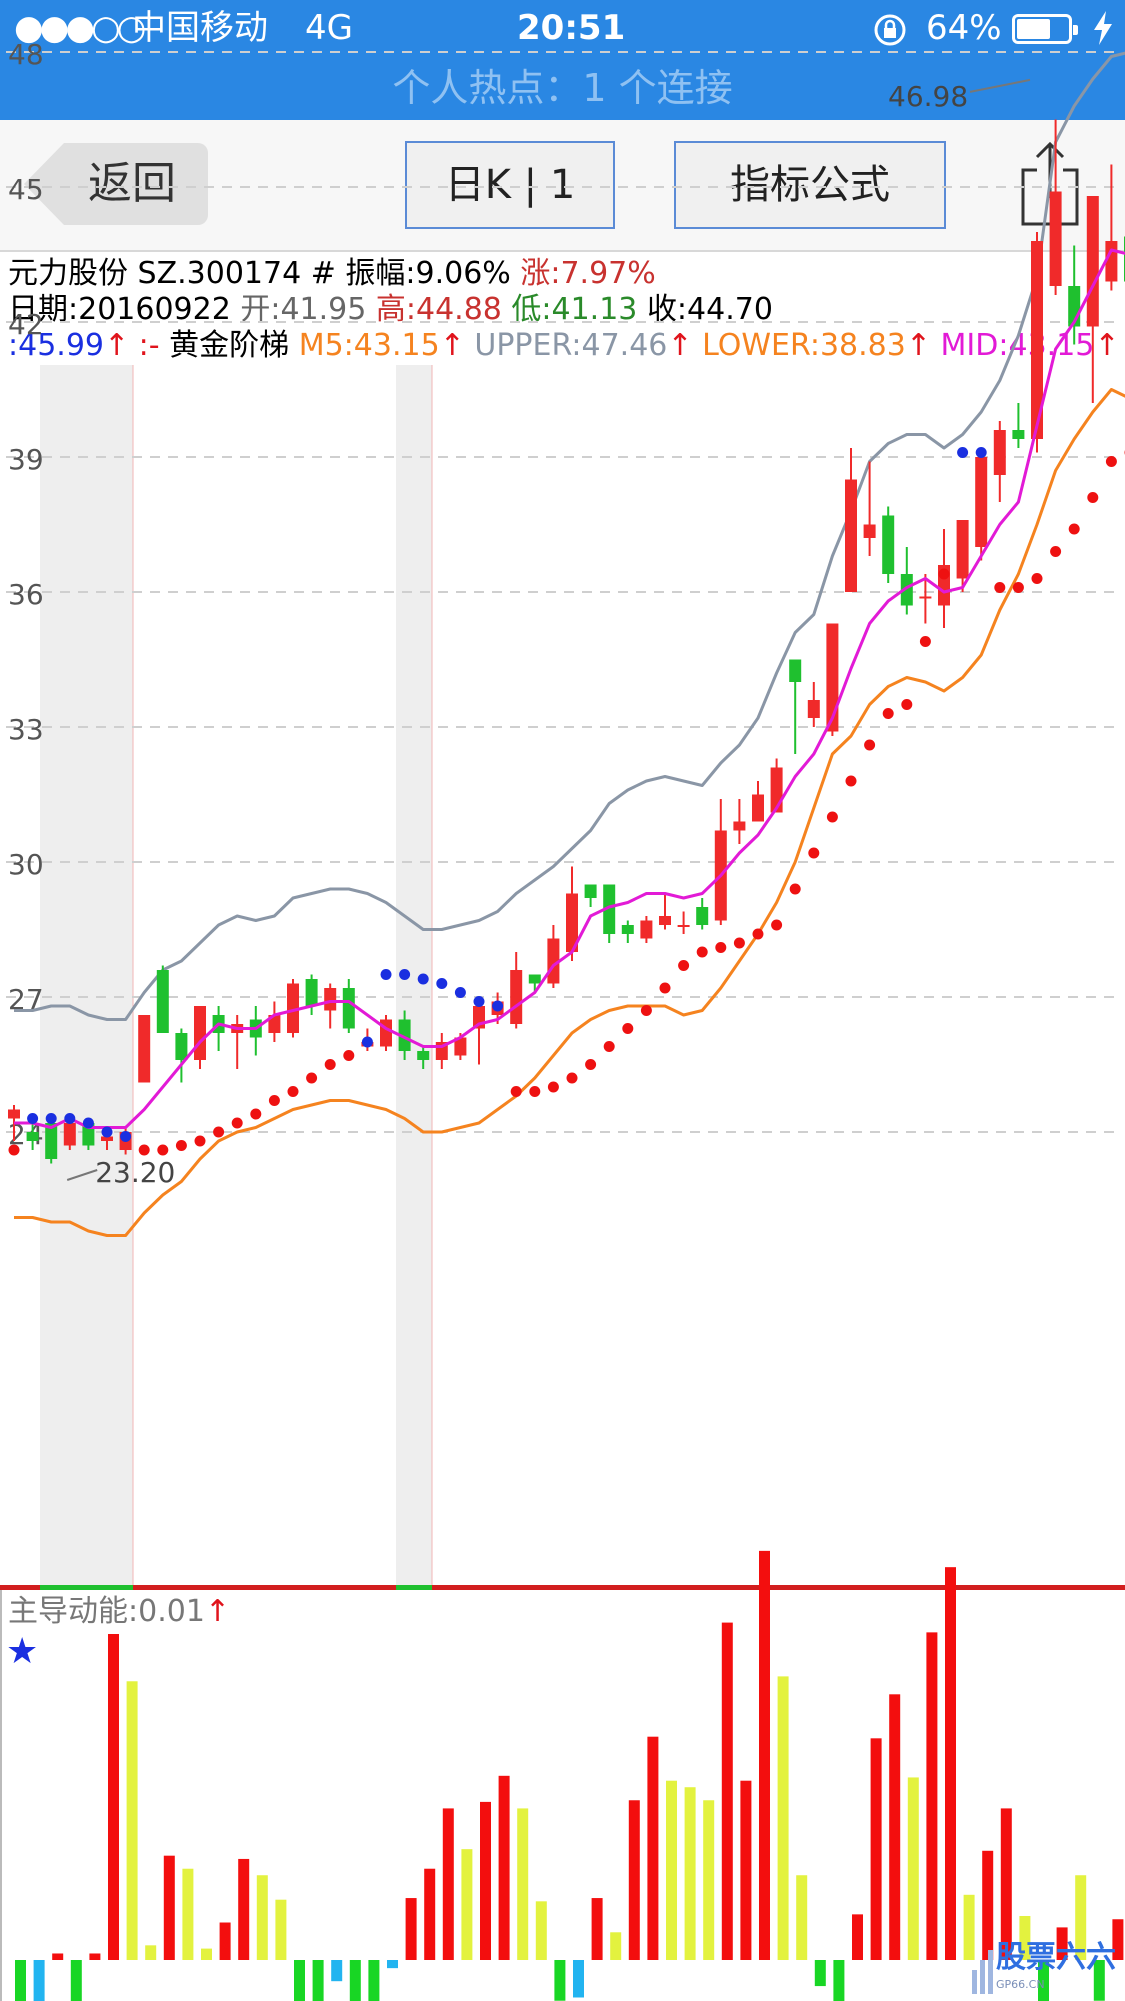 This screenshot has width=1125, height=2001. I want to click on info-segment: 黄金阶梯, so click(234, 345).